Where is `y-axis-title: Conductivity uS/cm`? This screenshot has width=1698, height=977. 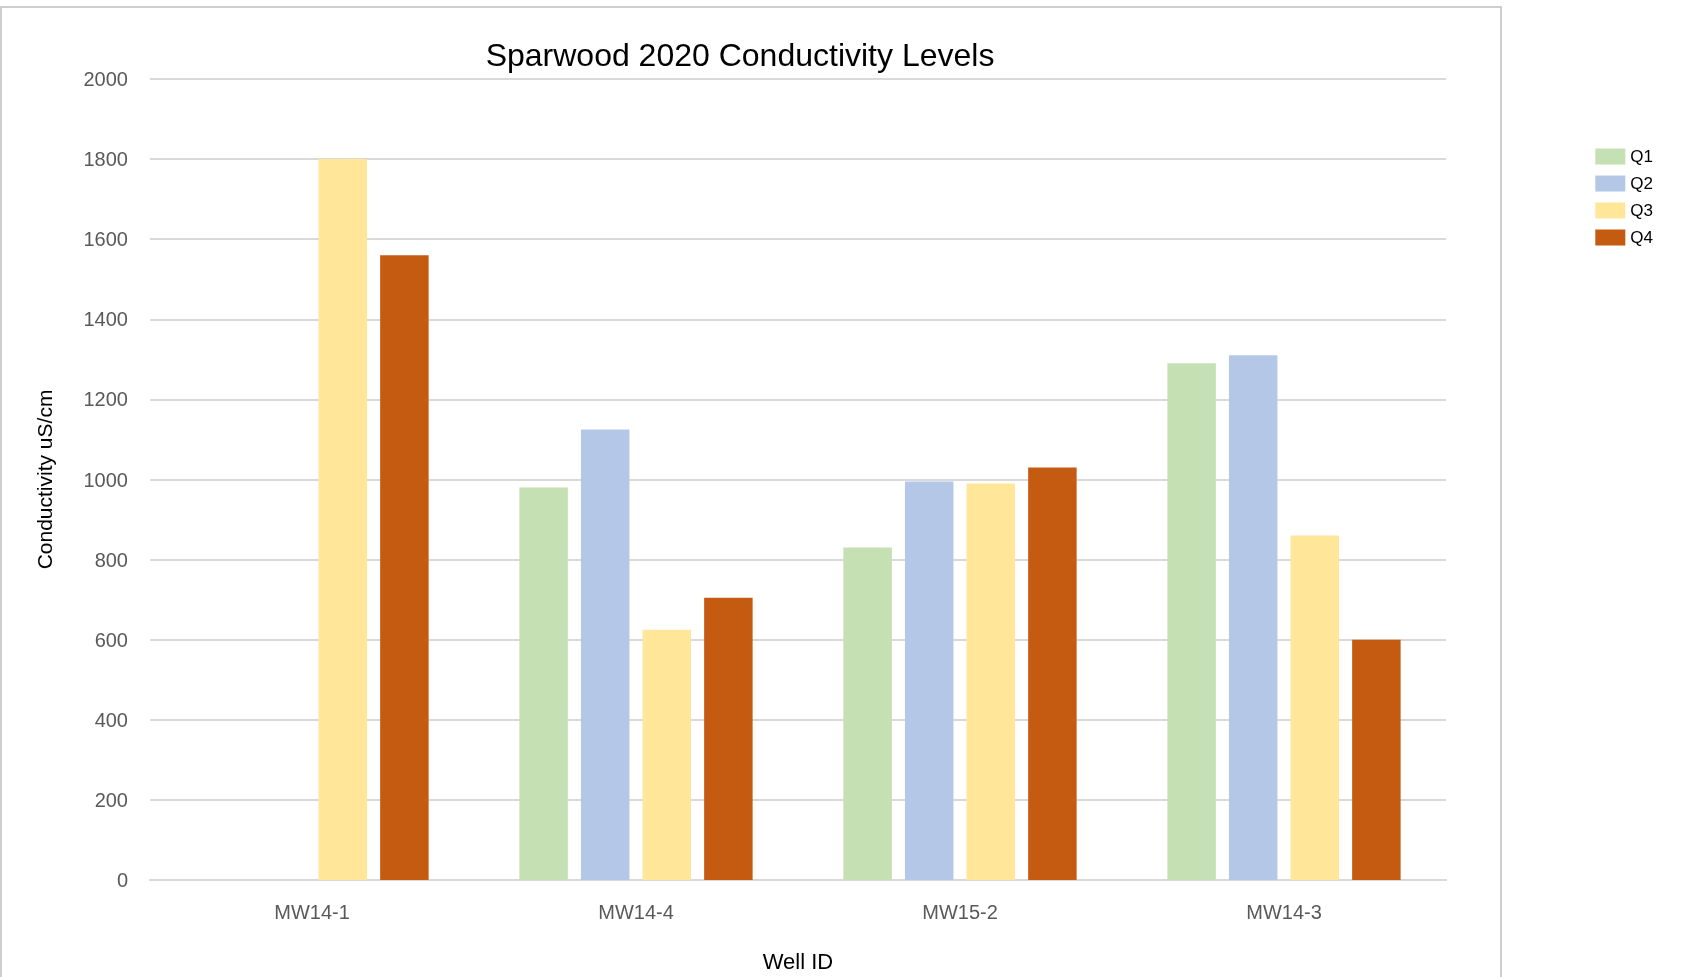
y-axis-title: Conductivity uS/cm is located at coordinates (44, 479).